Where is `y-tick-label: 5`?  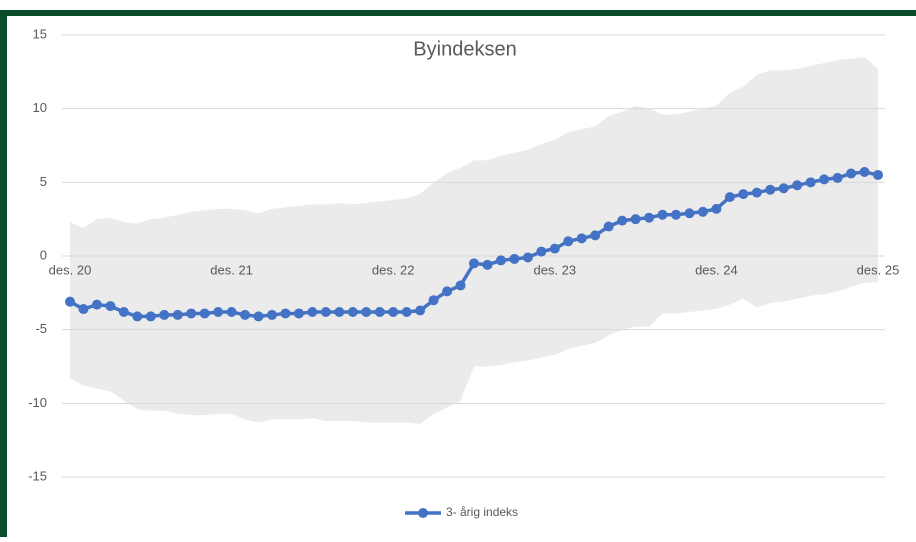
y-tick-label: 5 is located at coordinates (43, 181).